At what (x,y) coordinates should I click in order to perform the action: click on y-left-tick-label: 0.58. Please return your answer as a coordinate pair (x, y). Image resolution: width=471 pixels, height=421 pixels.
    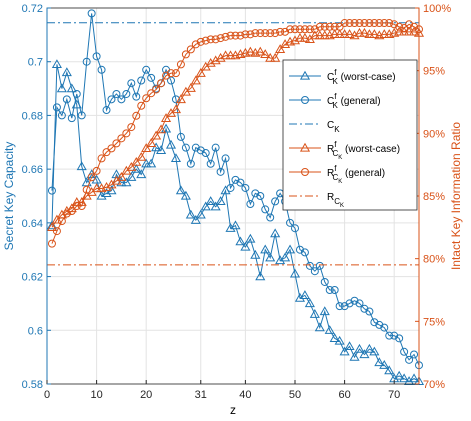
    Looking at the image, I should click on (32, 385).